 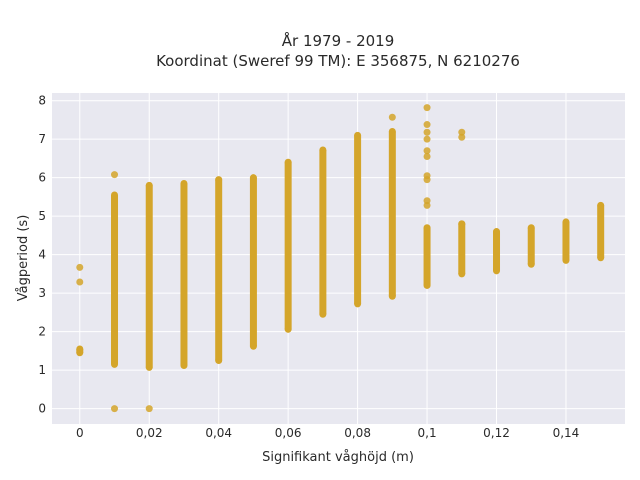 I want to click on y-tick-label: 3, so click(x=42, y=293).